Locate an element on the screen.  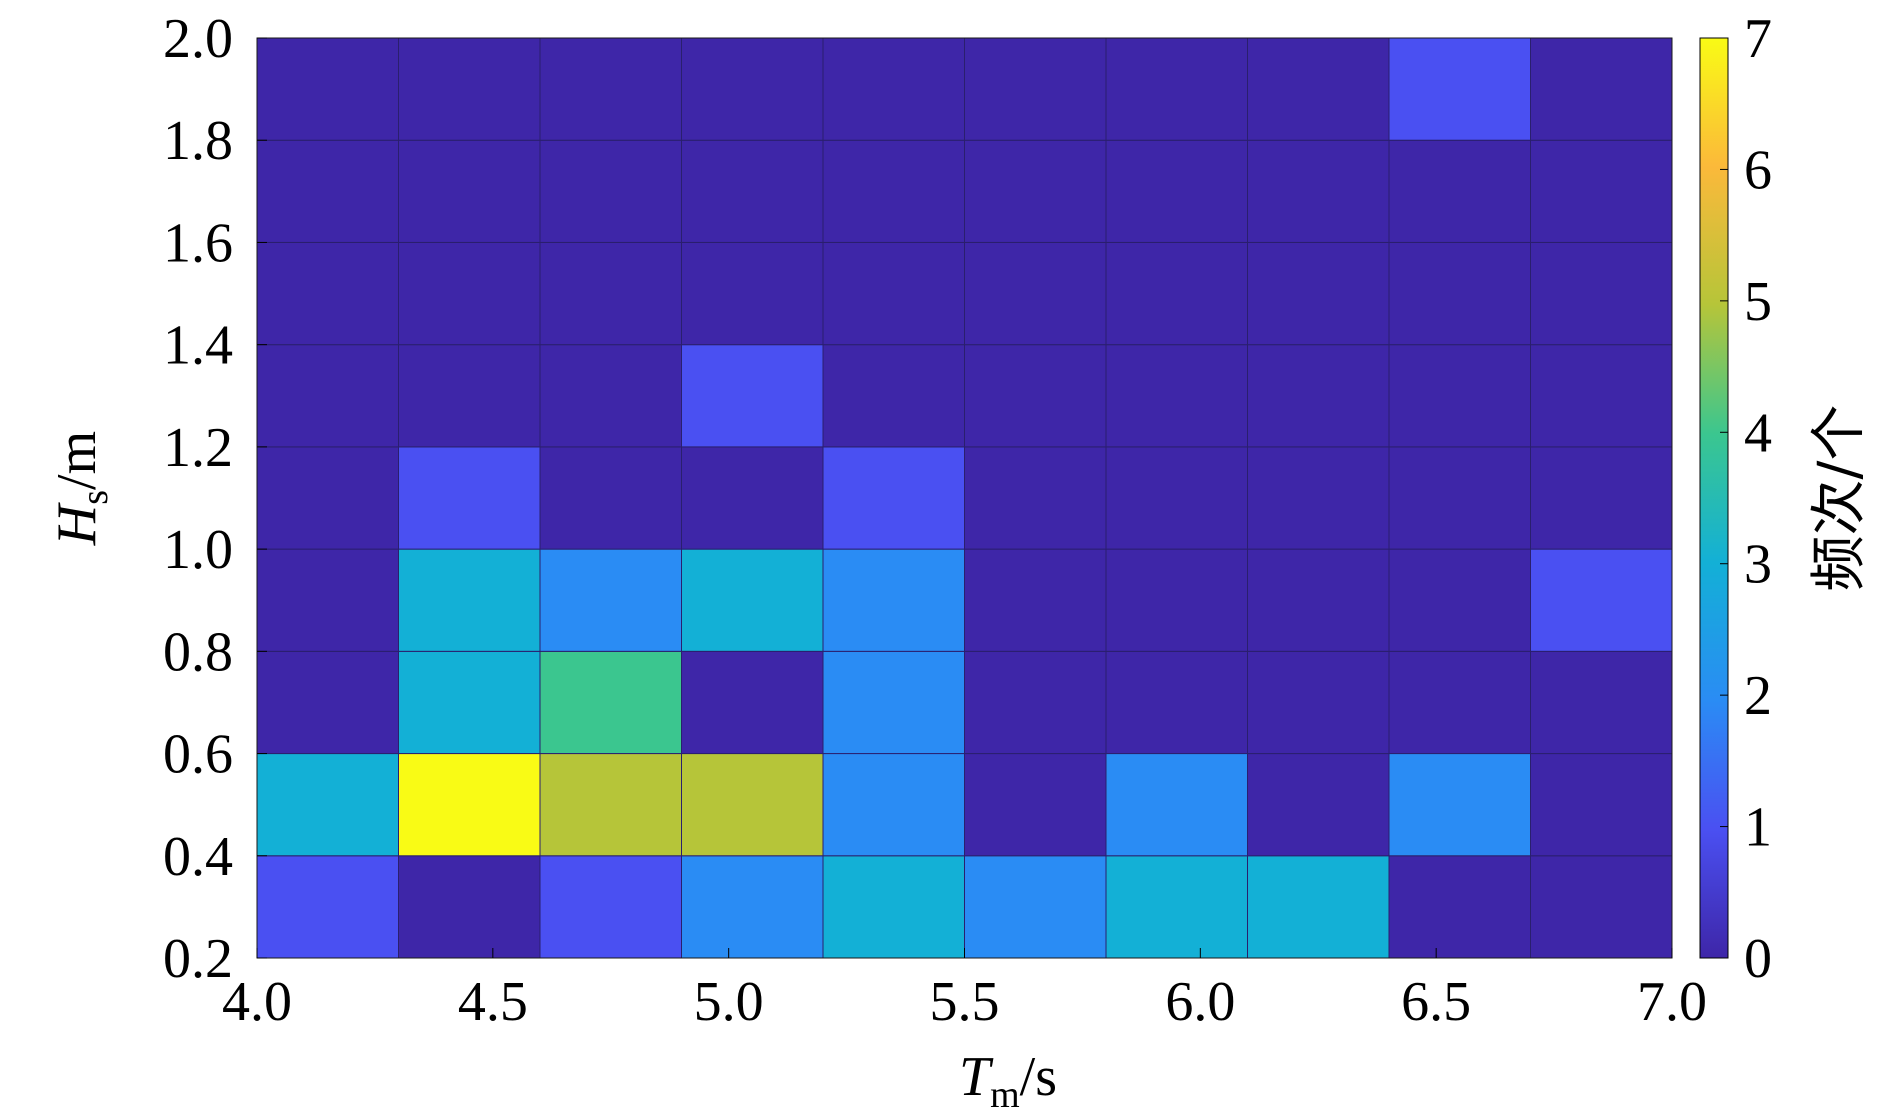
x-axis-title: Tm/s is located at coordinates (1008, 1080).